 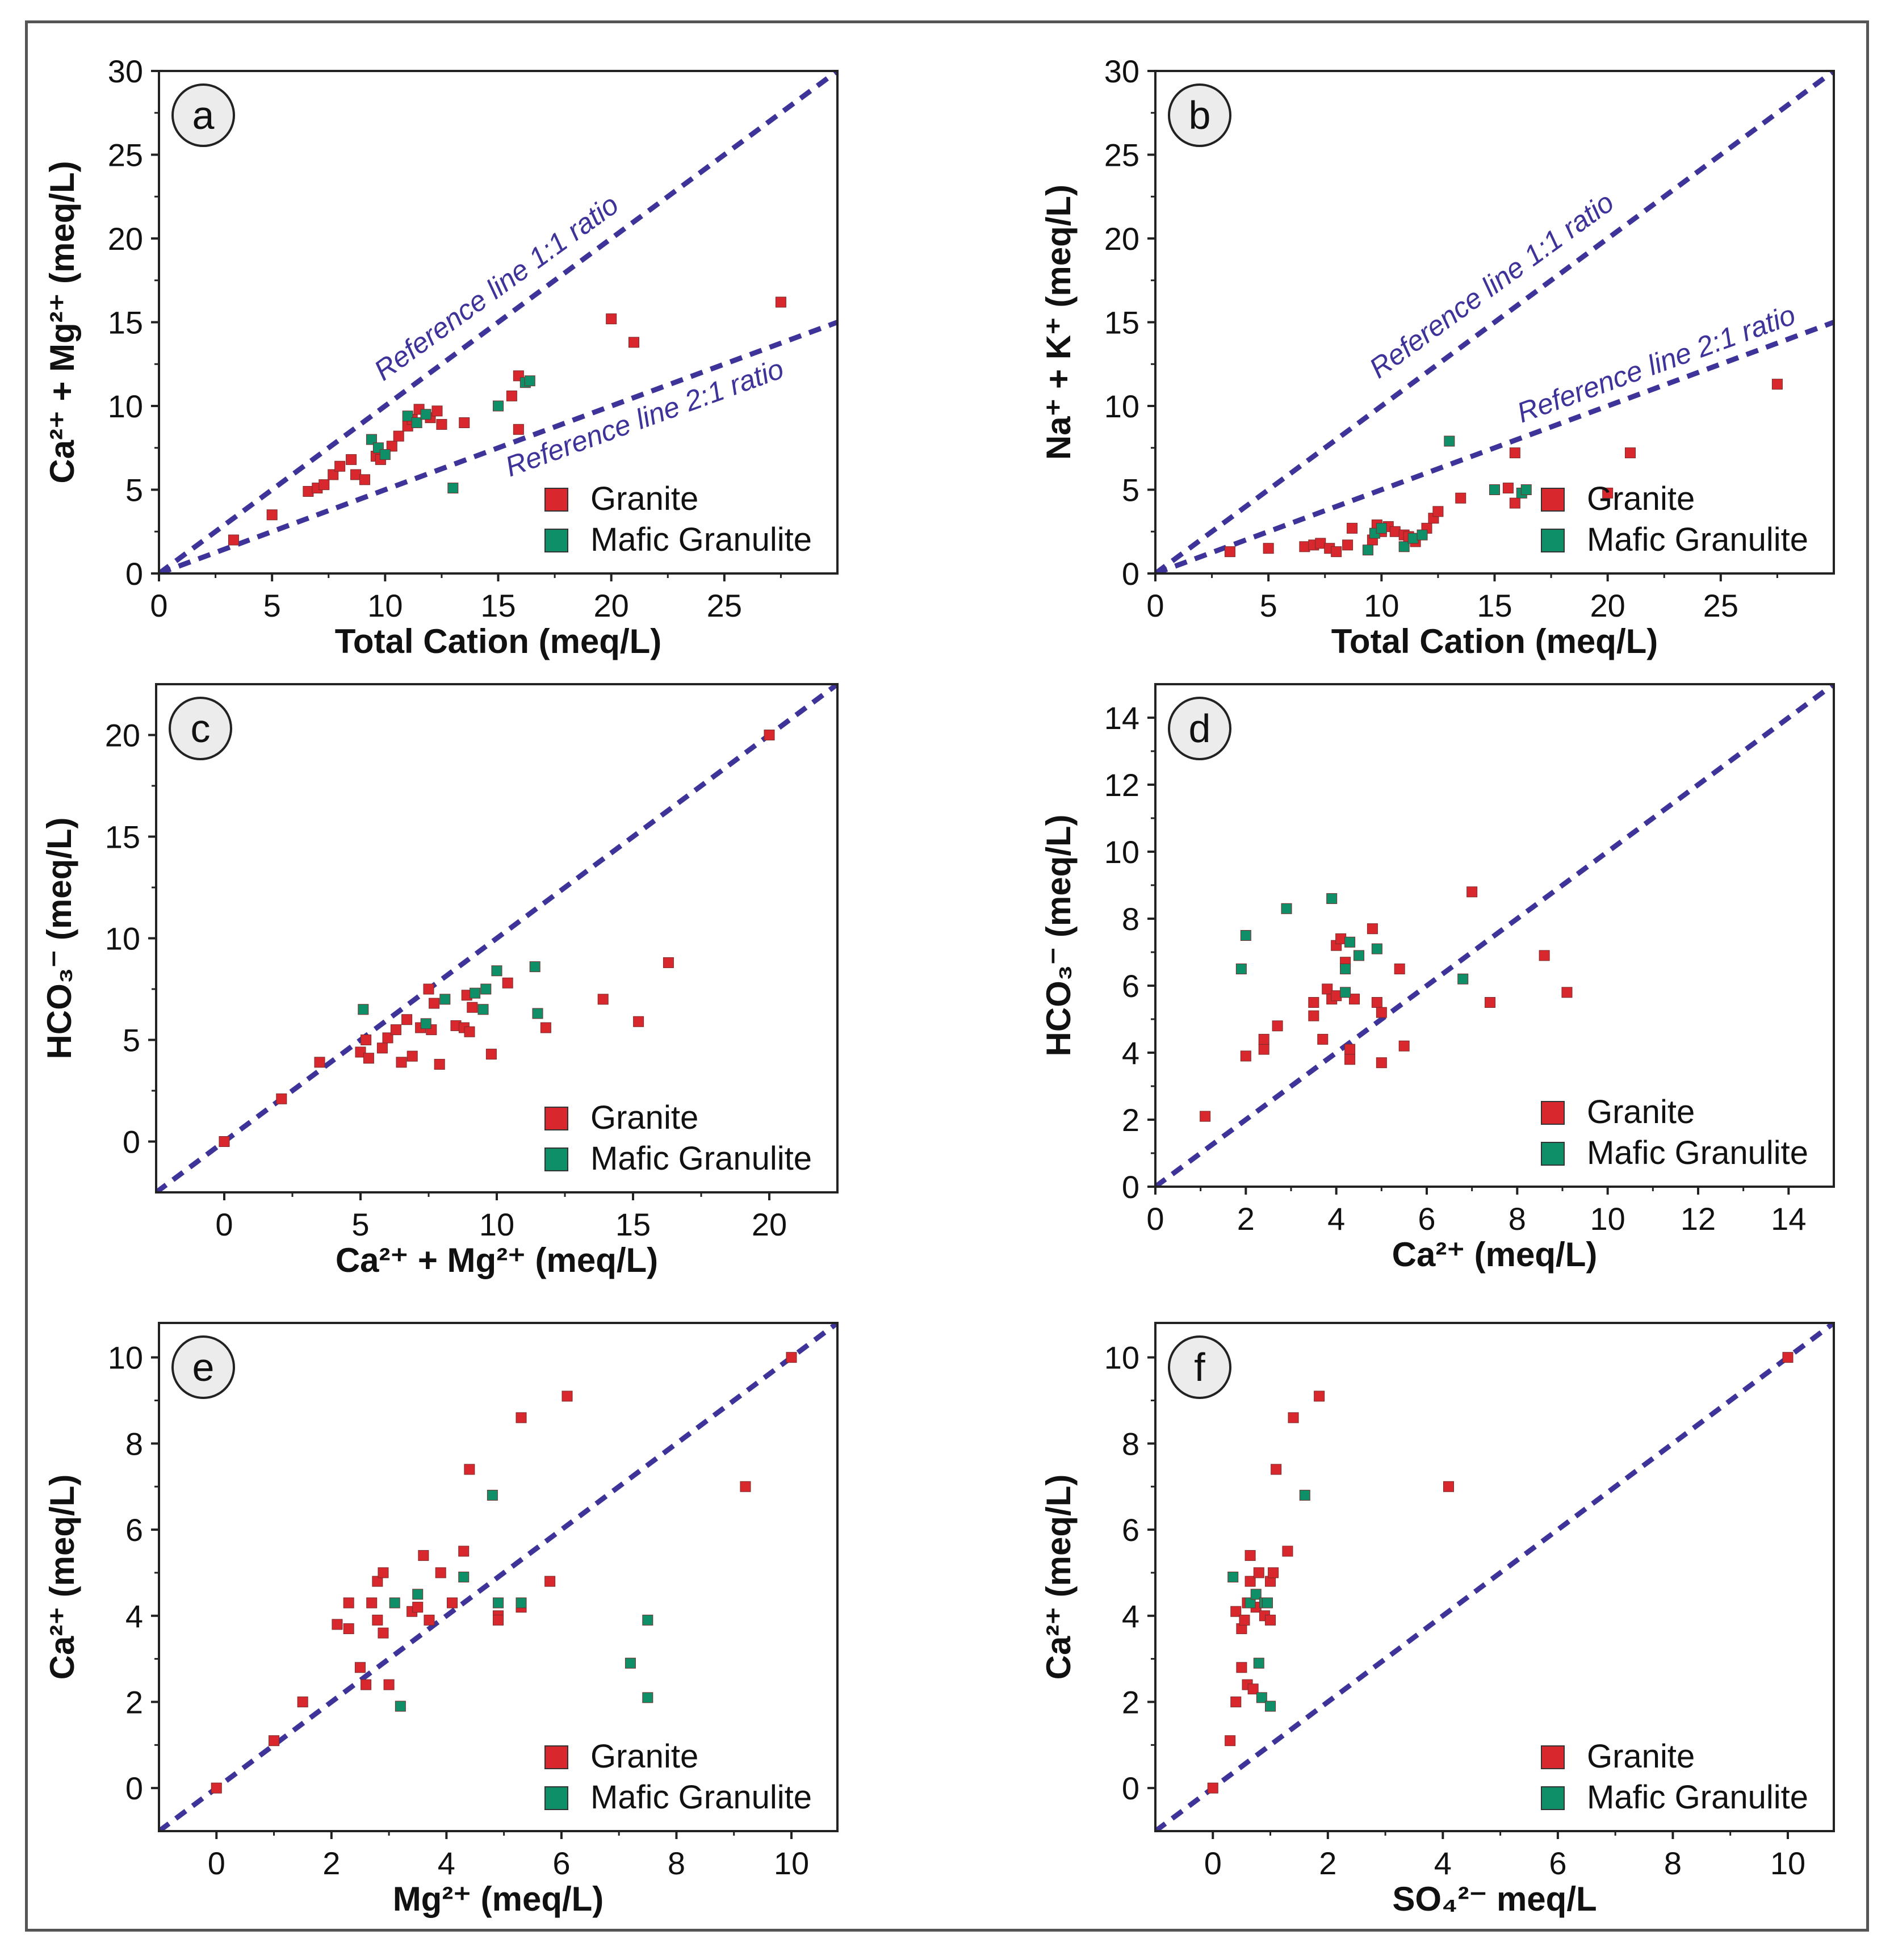 What do you see at coordinates (1130, 986) in the screenshot?
I see `y-tick-label: 6` at bounding box center [1130, 986].